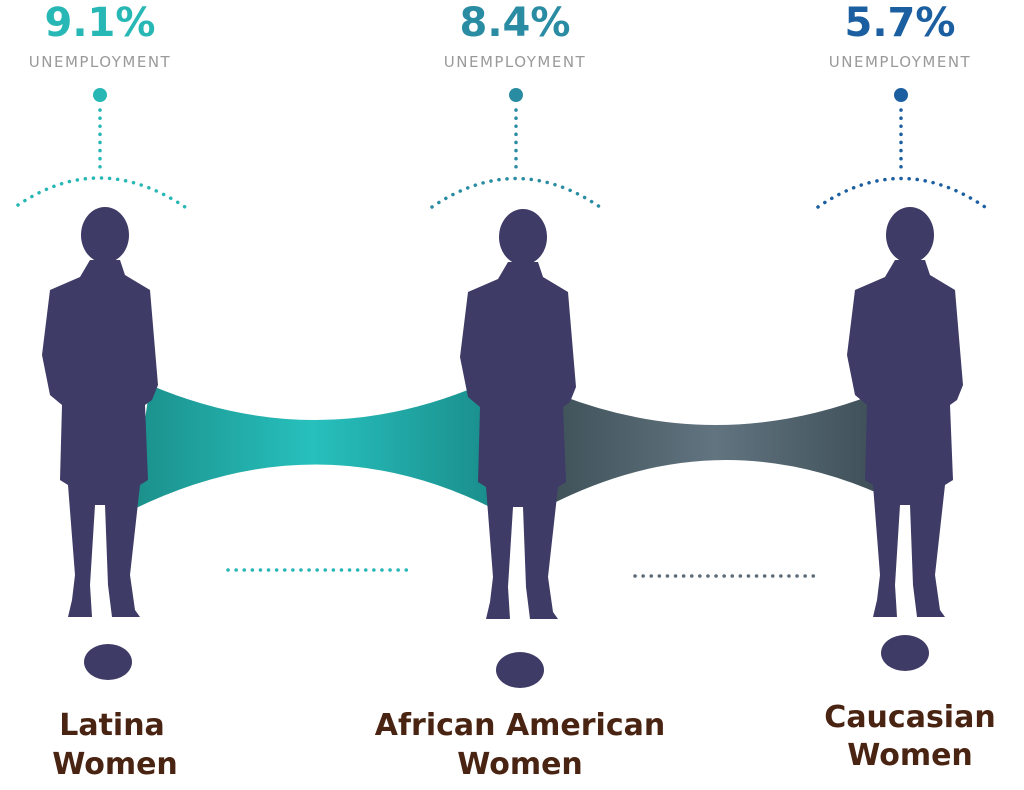  I want to click on rate: 8.4%, so click(515, 23).